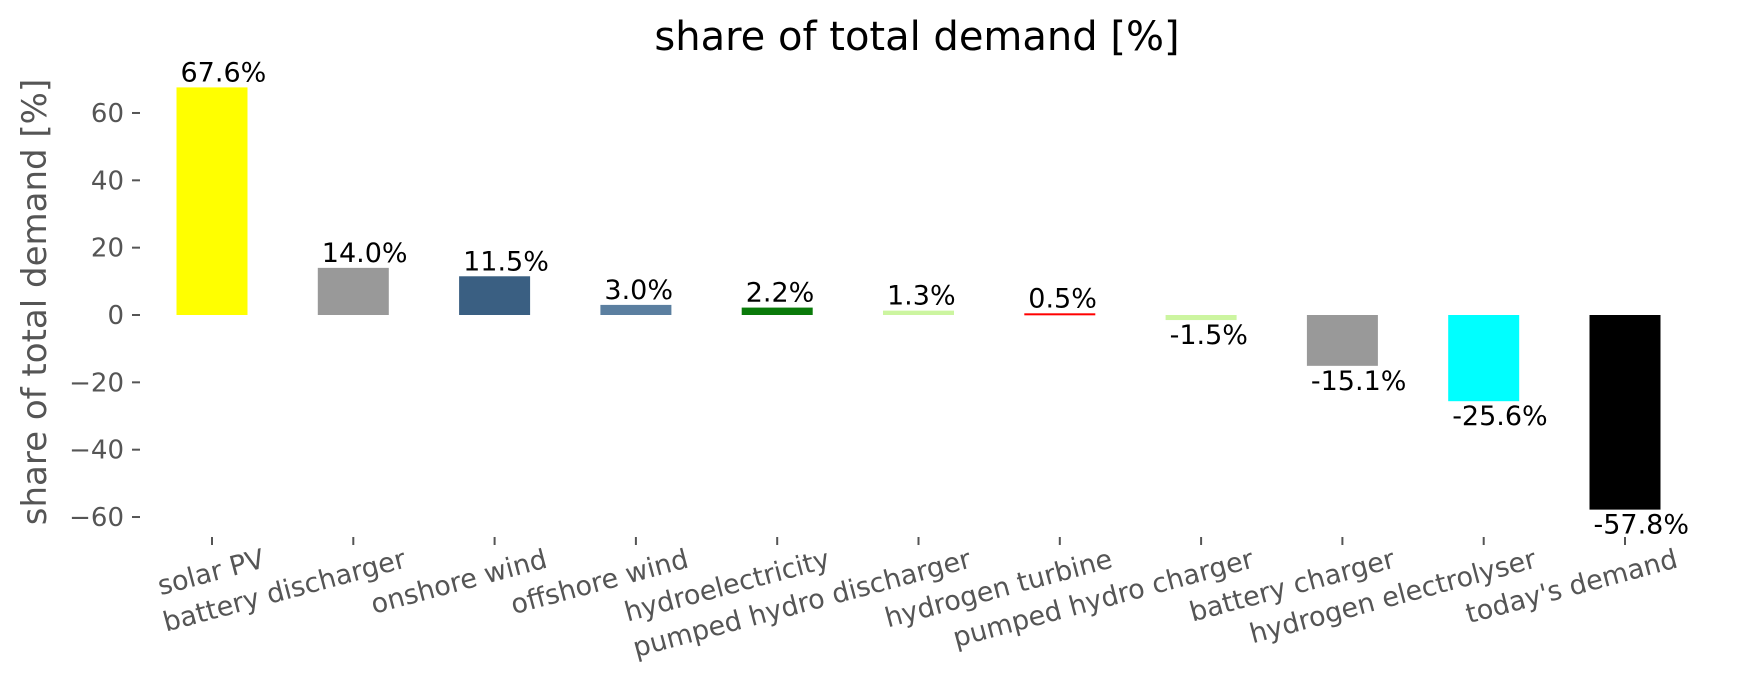 The width and height of the screenshot is (1753, 689). I want to click on y-tick-label: −60, so click(96, 518).